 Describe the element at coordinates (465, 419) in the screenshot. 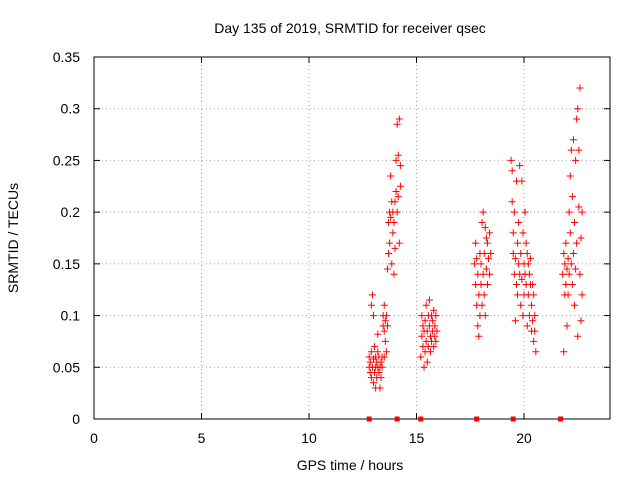

I see `zero-markers` at that location.